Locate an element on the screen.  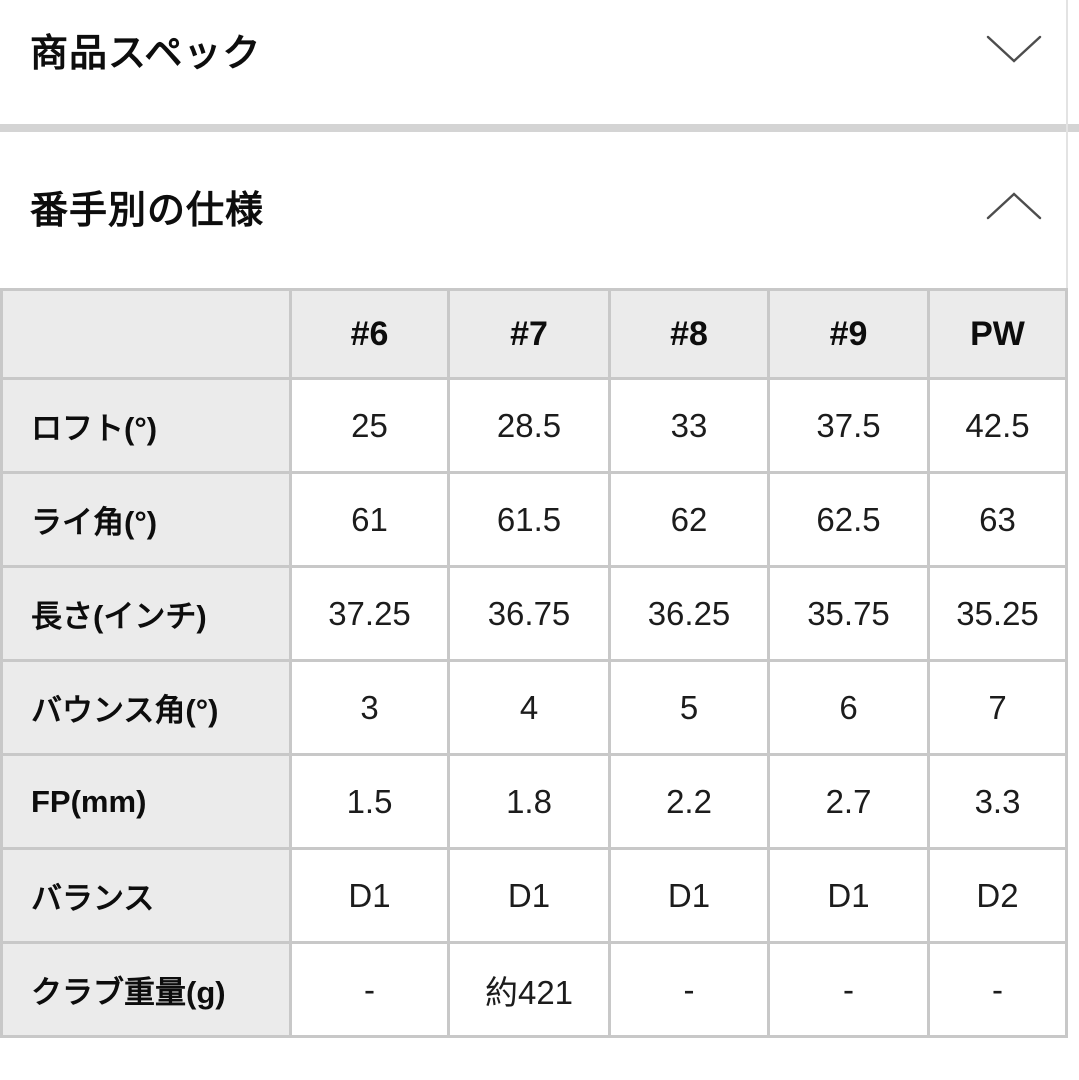
table-cell: 3.3 is located at coordinates (997, 801).